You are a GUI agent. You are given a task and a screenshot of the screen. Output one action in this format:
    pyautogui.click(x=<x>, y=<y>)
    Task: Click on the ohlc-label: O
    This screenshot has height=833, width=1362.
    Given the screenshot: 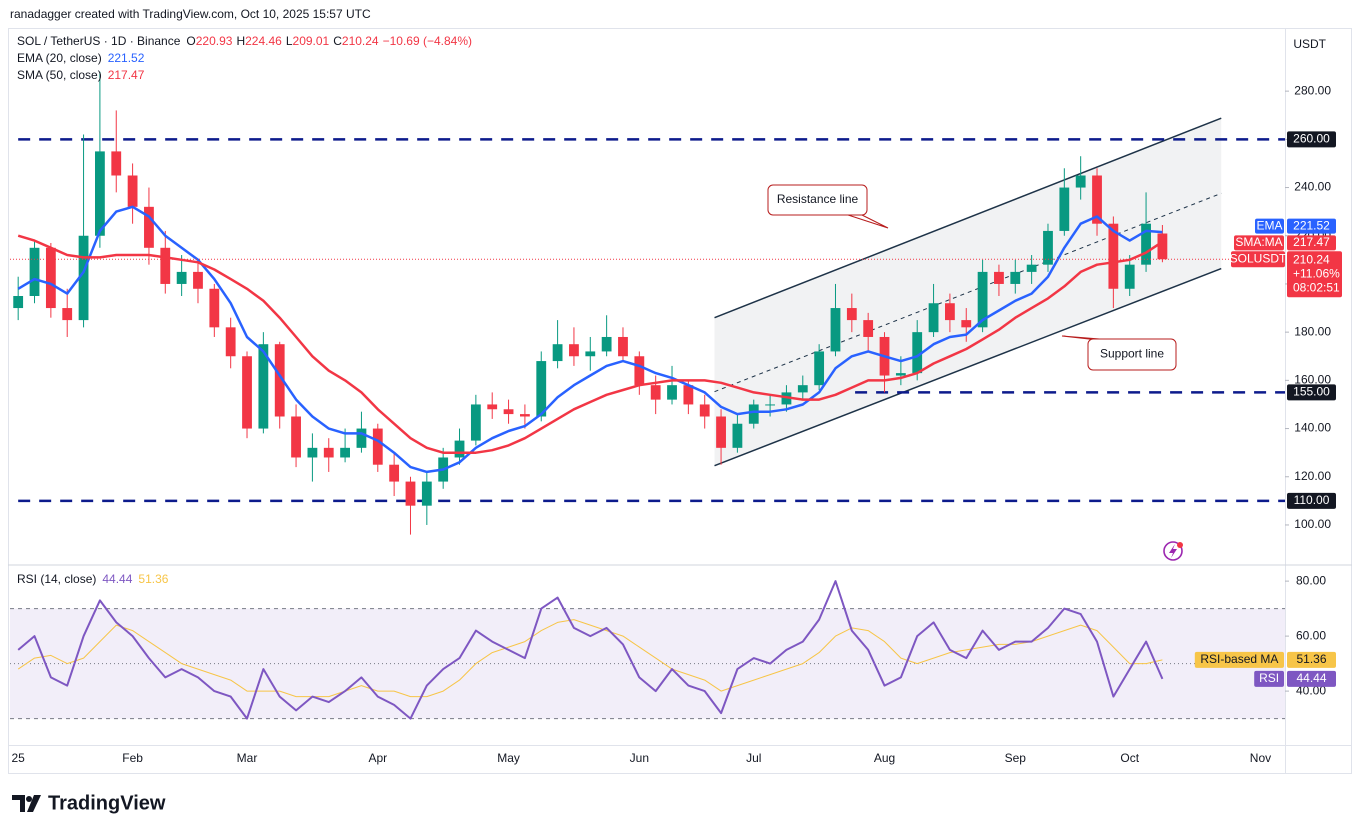 What is the action you would take?
    pyautogui.click(x=190, y=41)
    